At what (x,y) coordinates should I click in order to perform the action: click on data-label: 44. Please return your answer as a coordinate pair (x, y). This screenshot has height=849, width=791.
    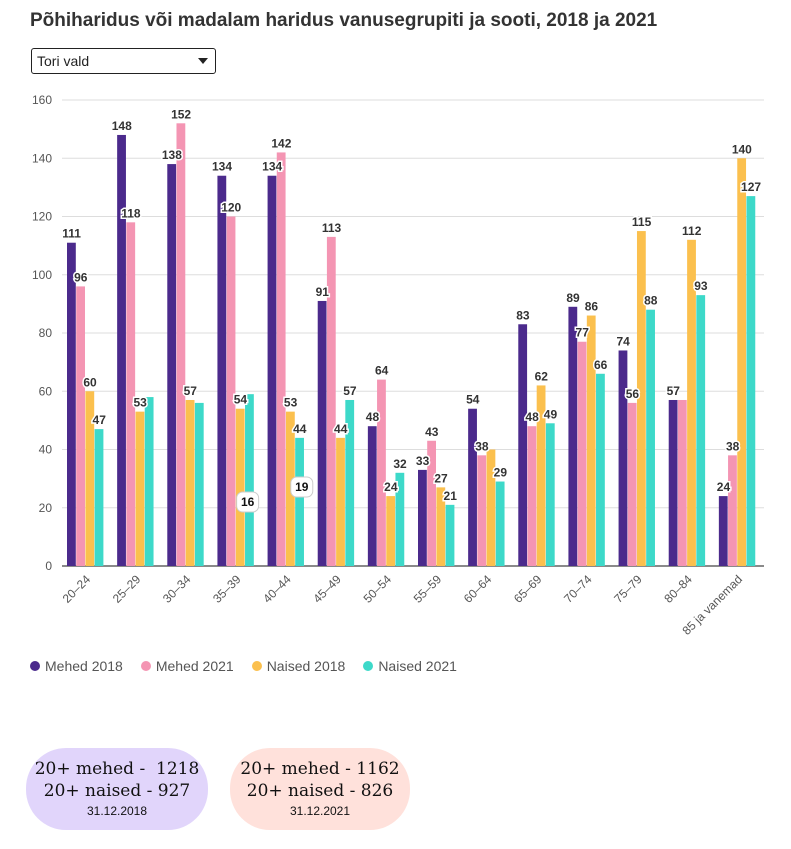
    Looking at the image, I should click on (341, 429).